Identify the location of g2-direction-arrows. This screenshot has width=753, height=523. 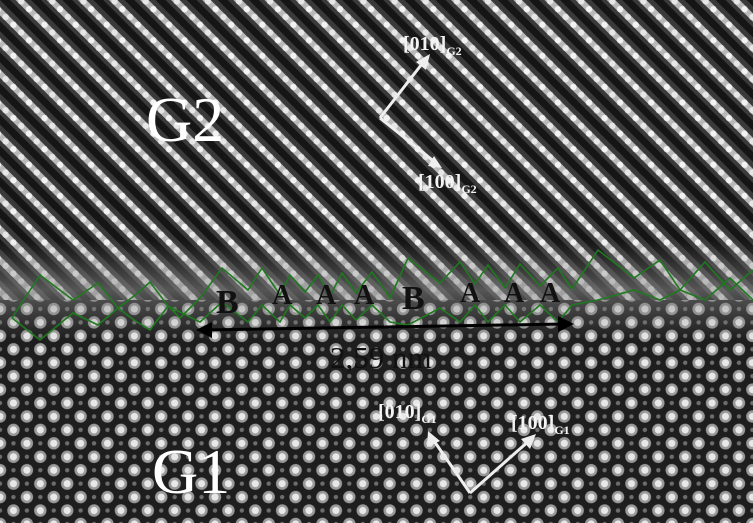
(410, 111).